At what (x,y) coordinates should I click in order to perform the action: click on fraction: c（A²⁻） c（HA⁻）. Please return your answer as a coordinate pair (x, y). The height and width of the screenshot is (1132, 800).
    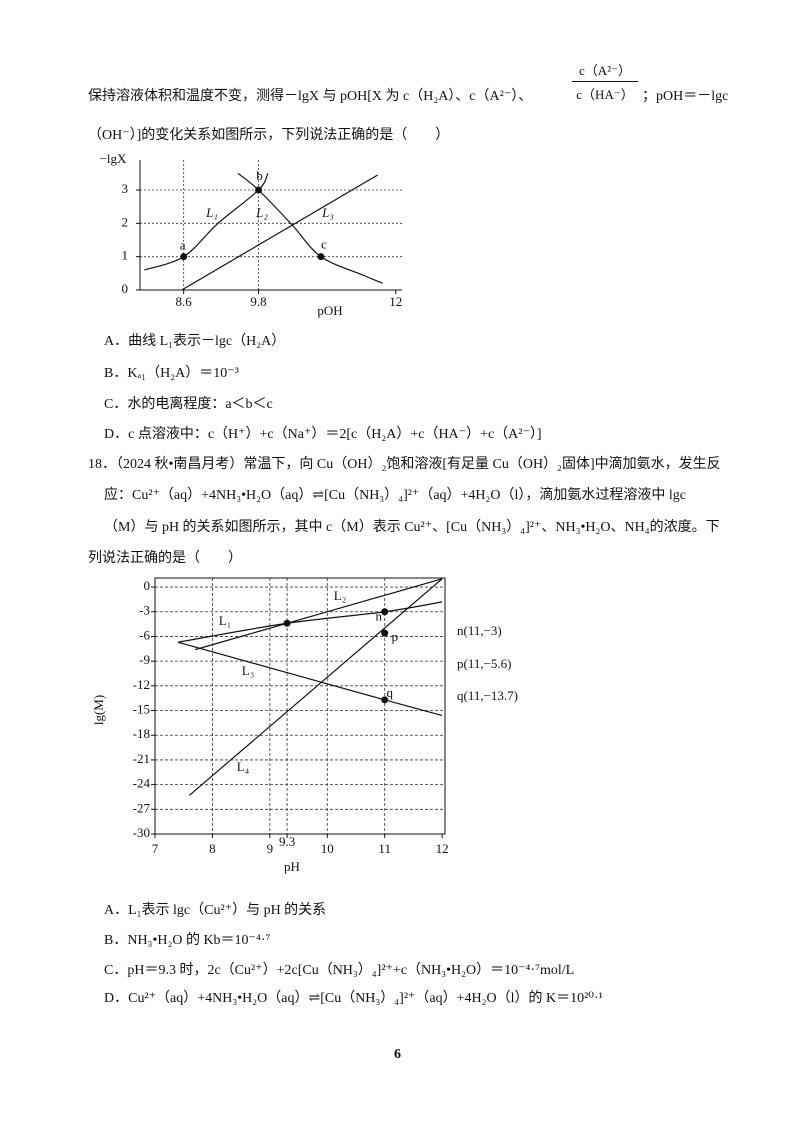
    Looking at the image, I should click on (605, 81).